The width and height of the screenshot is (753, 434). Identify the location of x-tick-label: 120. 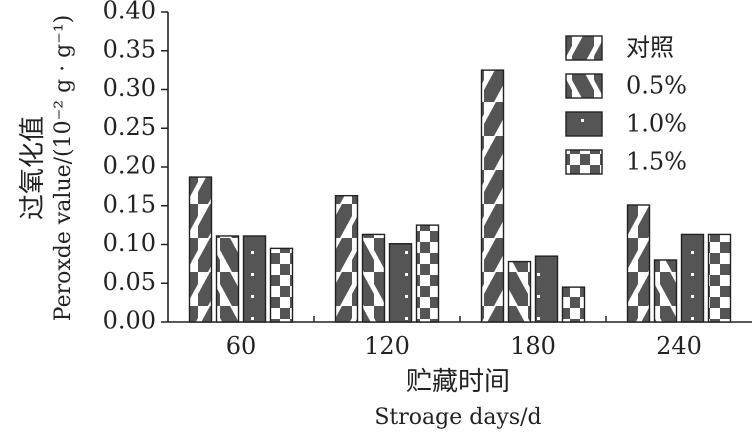
(387, 346).